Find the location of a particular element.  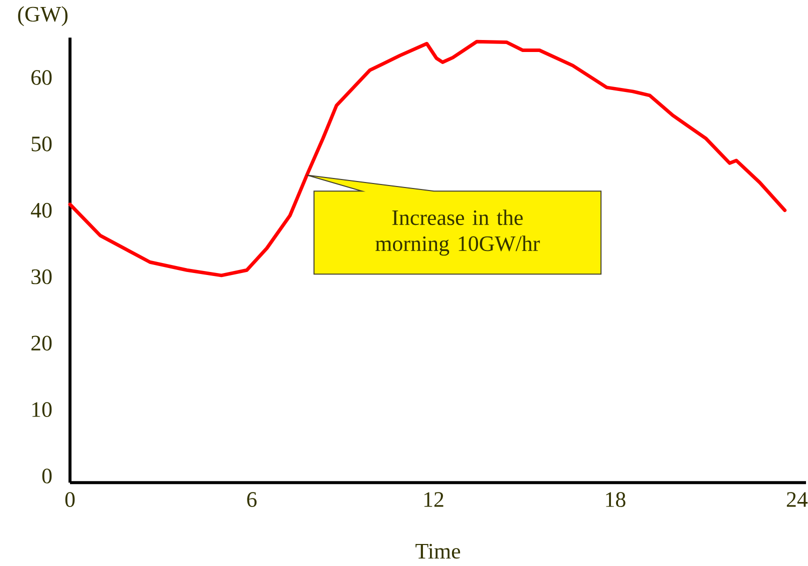

x-axis-title: Time is located at coordinates (438, 551).